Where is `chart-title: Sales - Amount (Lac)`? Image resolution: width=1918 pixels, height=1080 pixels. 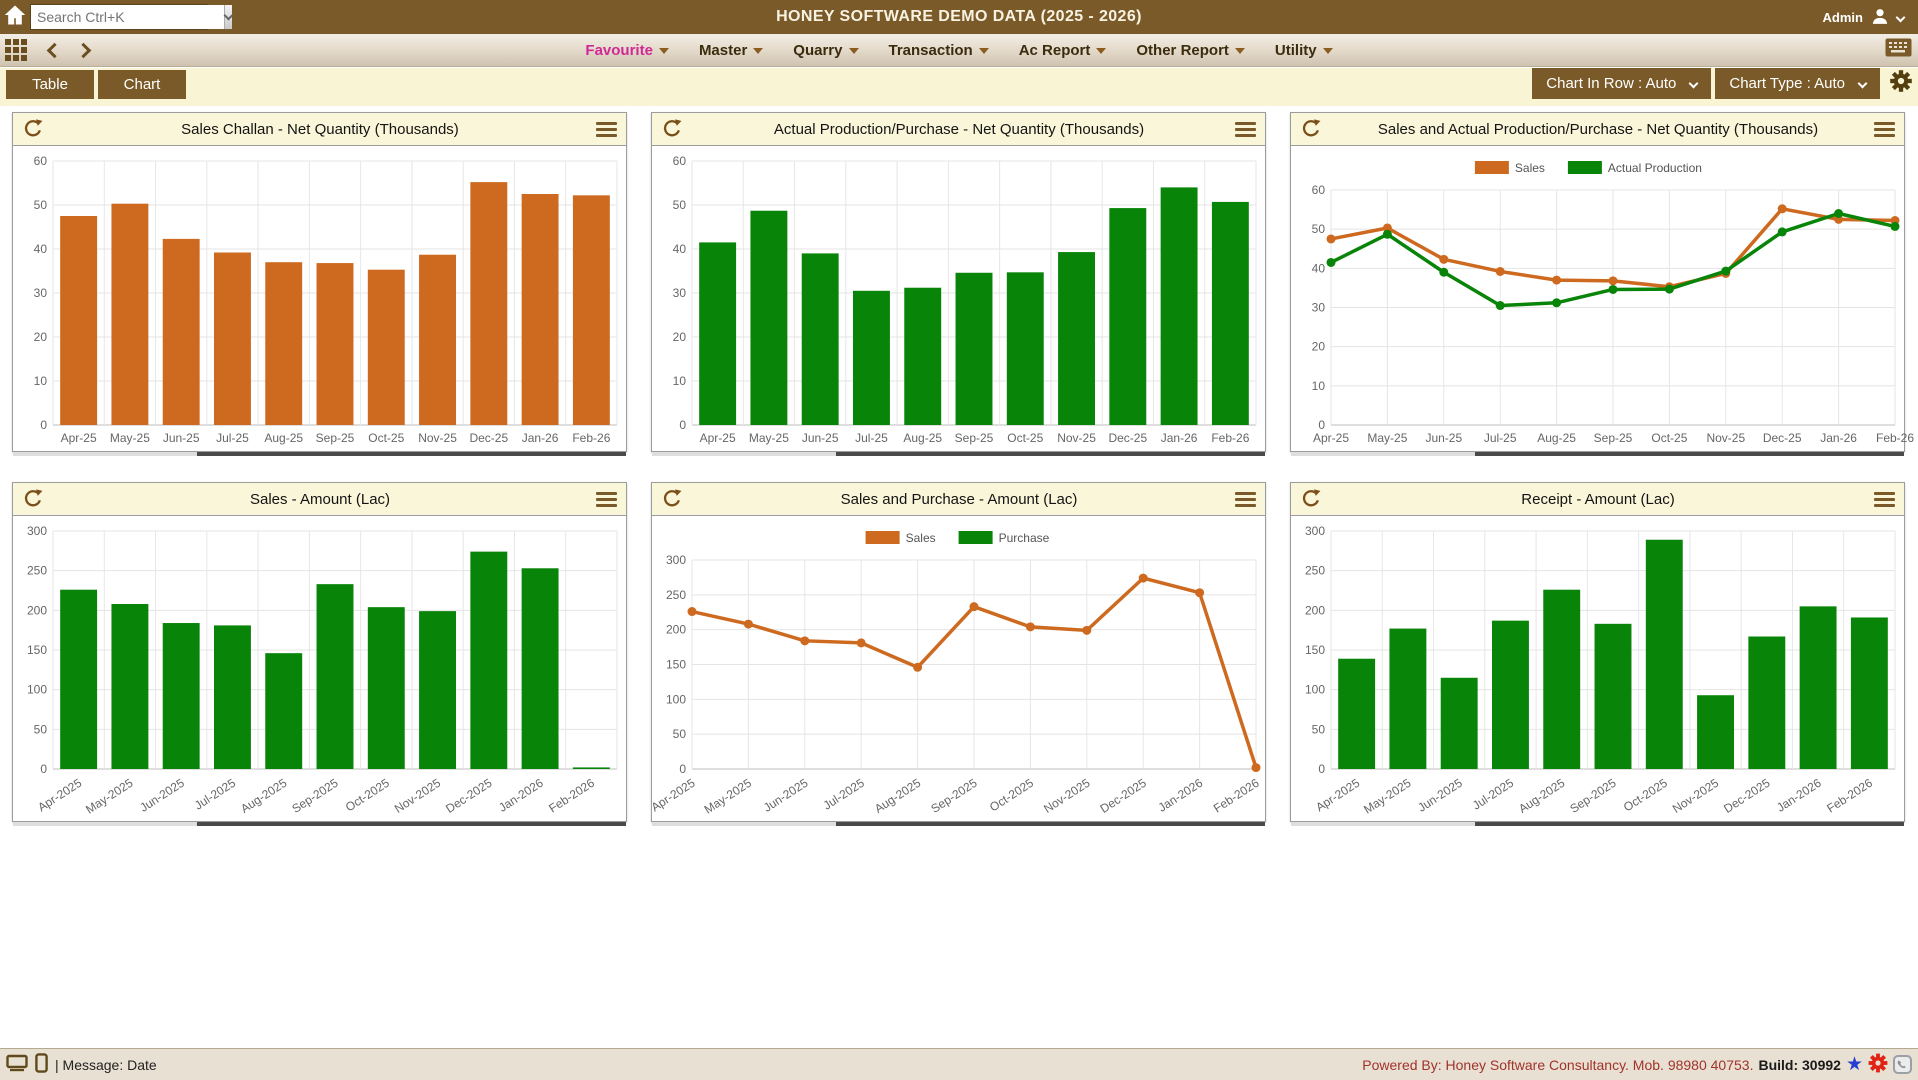
chart-title: Sales - Amount (Lac) is located at coordinates (320, 499).